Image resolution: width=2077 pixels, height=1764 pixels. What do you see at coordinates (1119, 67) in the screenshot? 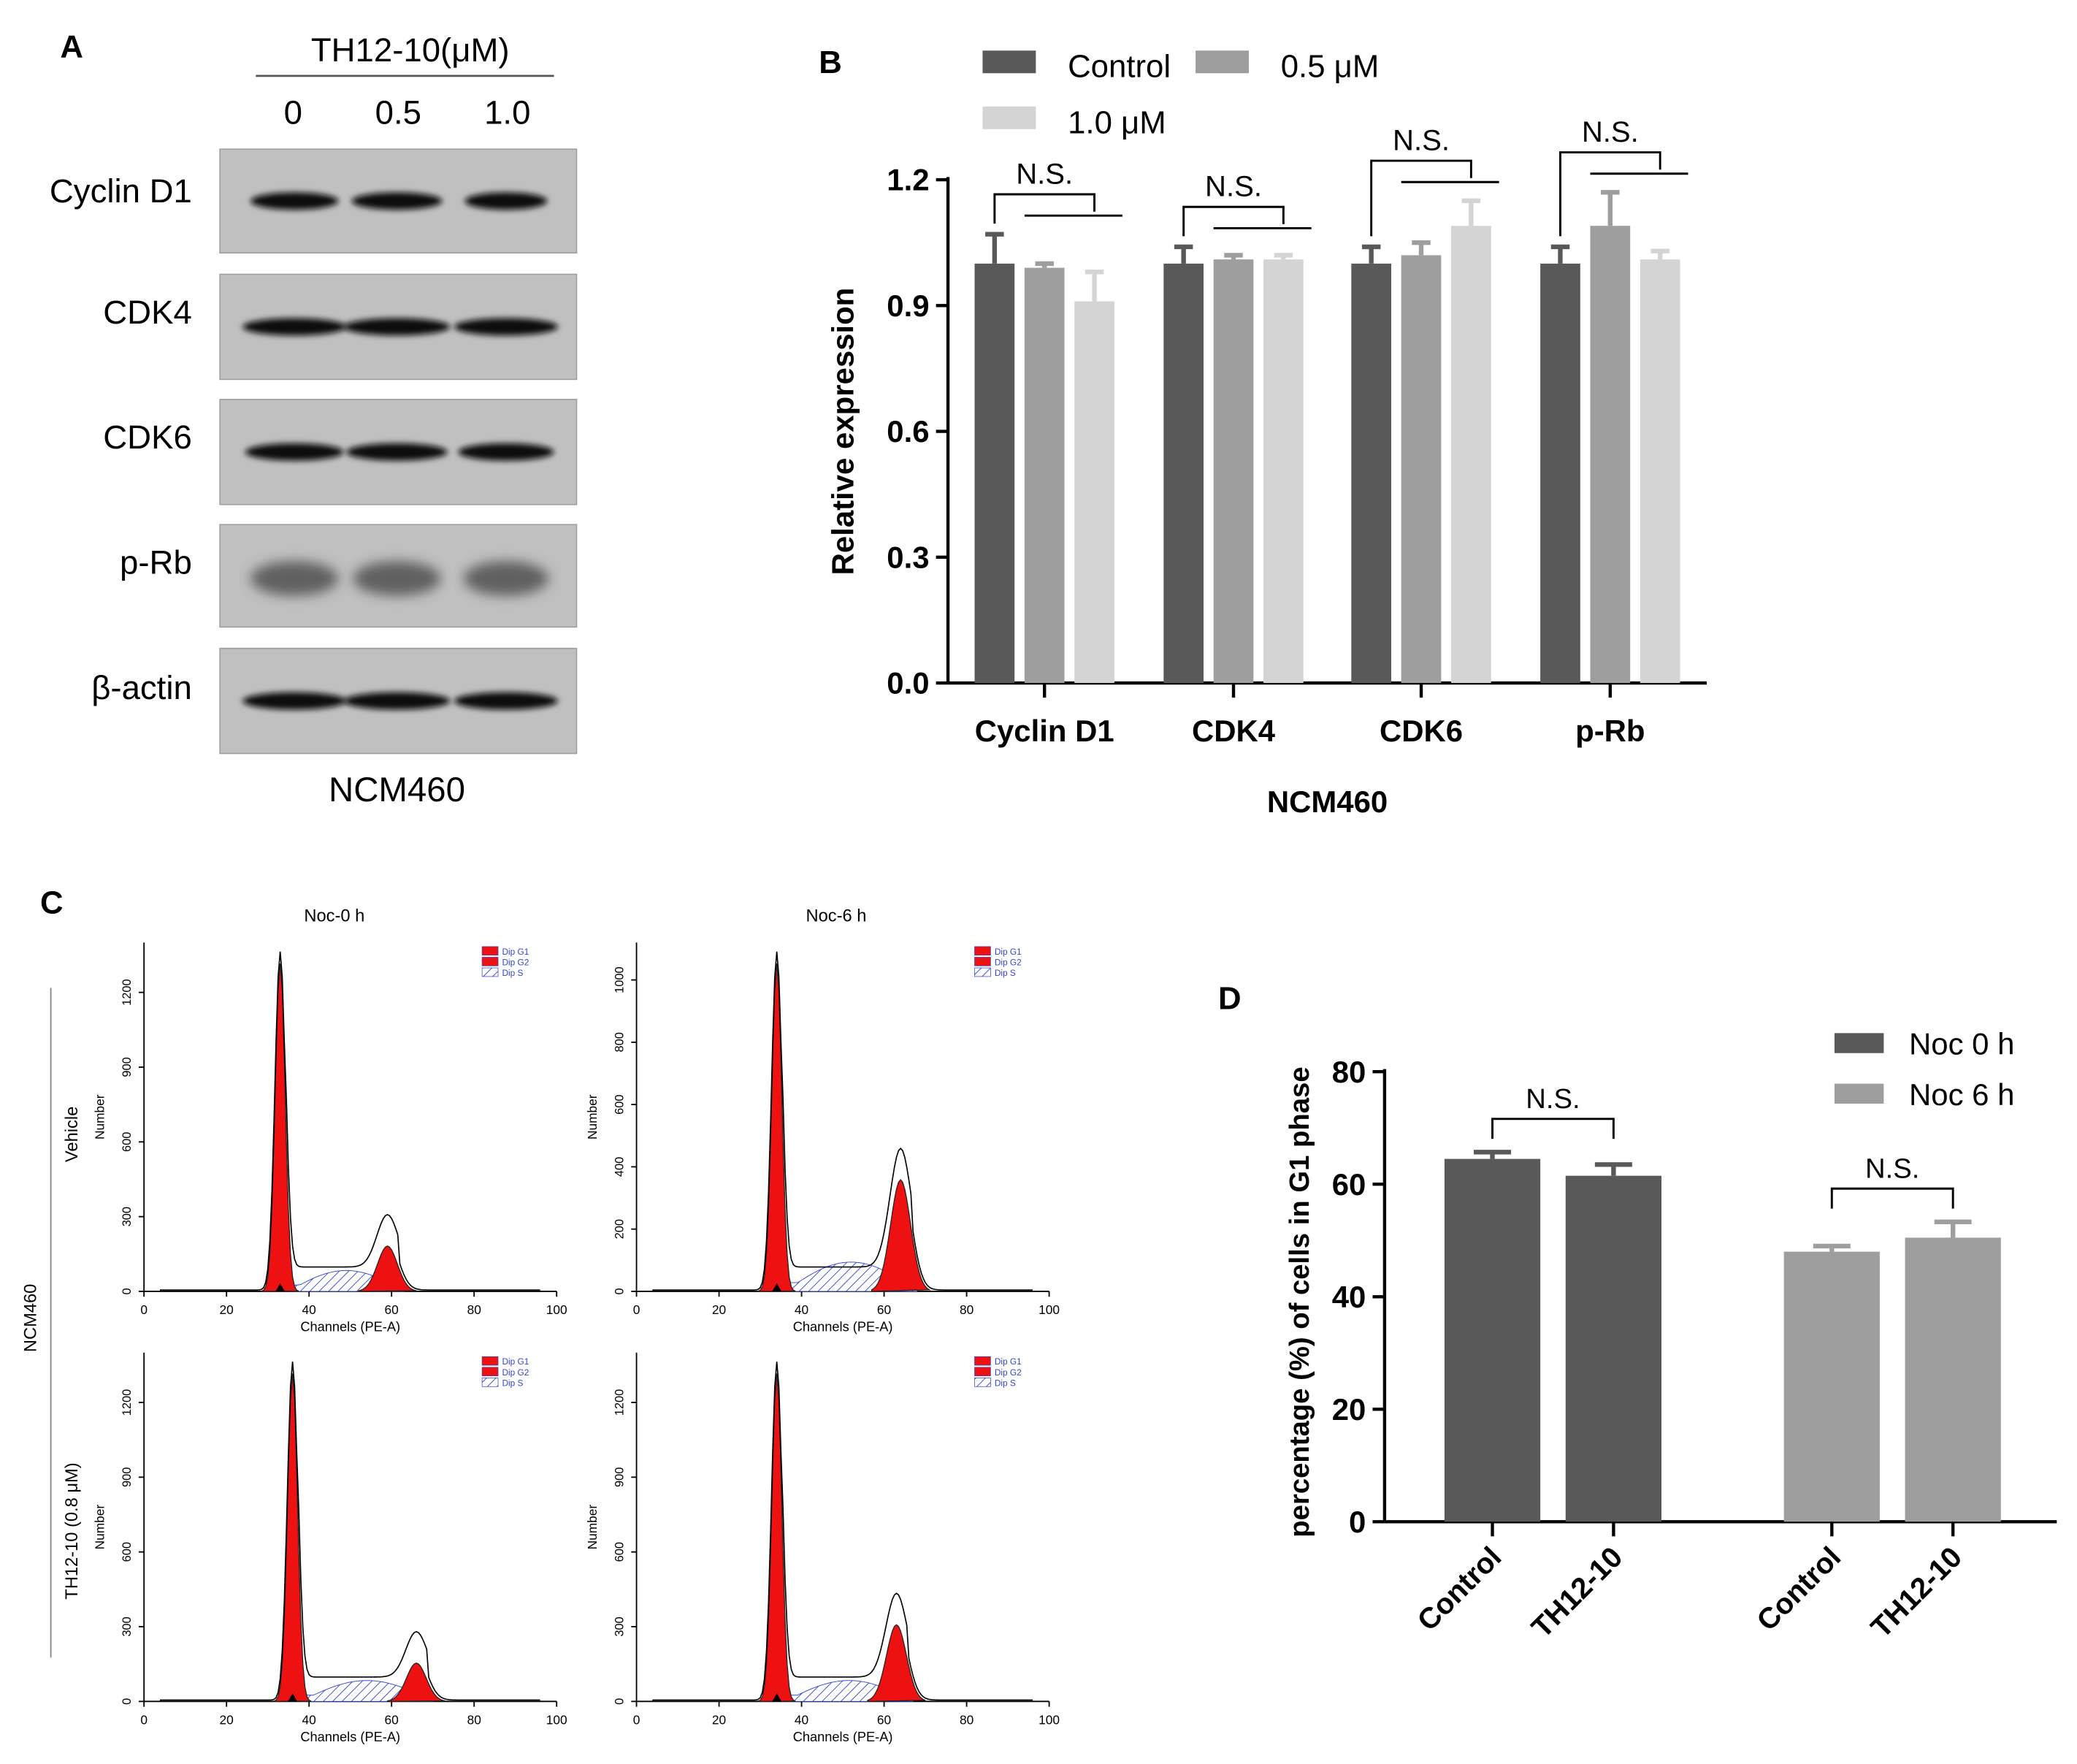
I see `legend-label: Control` at bounding box center [1119, 67].